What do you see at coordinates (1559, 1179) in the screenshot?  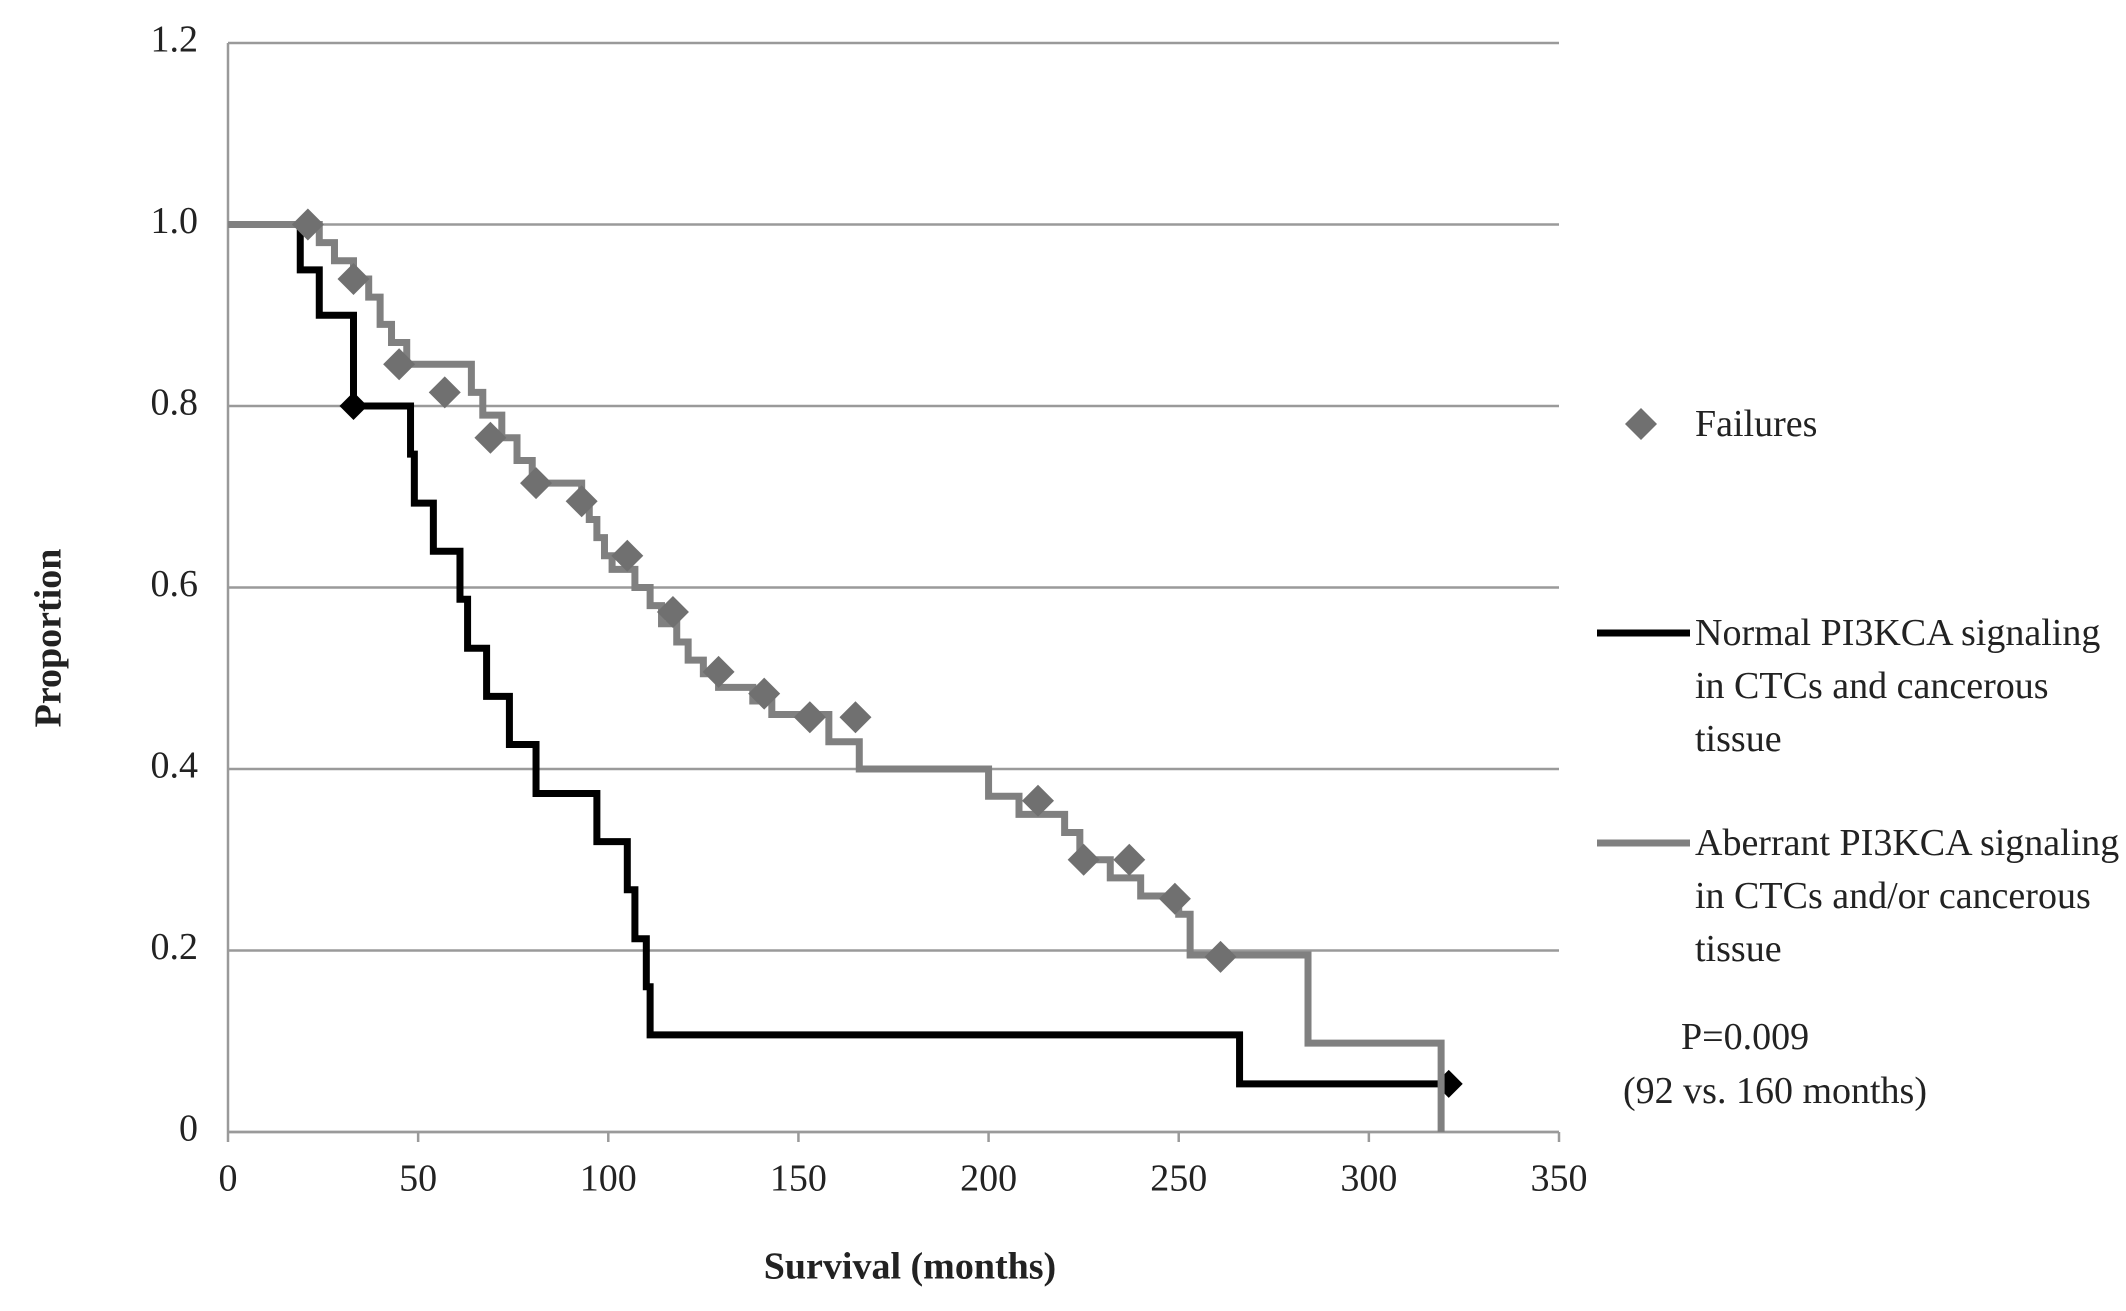 I see `x-tick-label: 350` at bounding box center [1559, 1179].